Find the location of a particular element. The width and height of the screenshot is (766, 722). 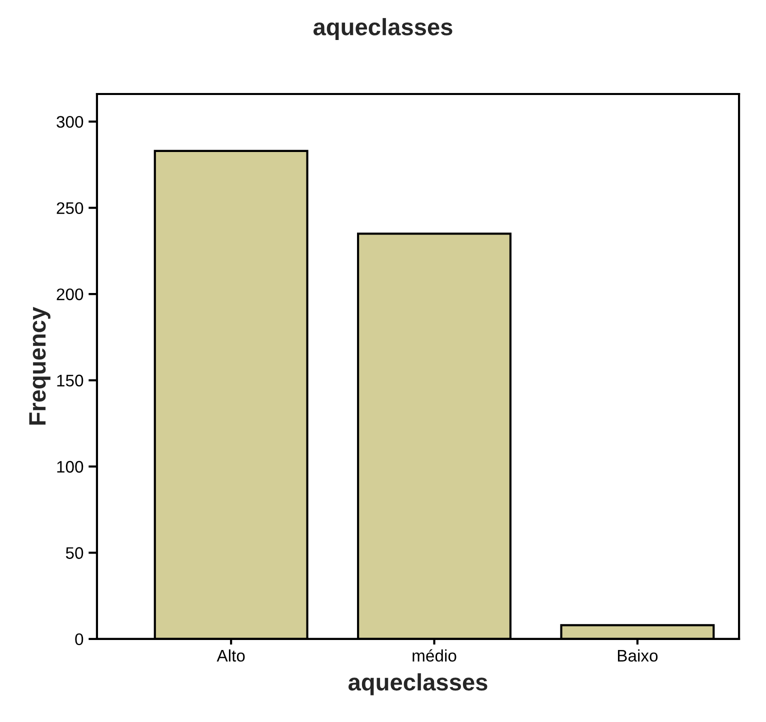

y-tick-label: 250 is located at coordinates (70, 208).